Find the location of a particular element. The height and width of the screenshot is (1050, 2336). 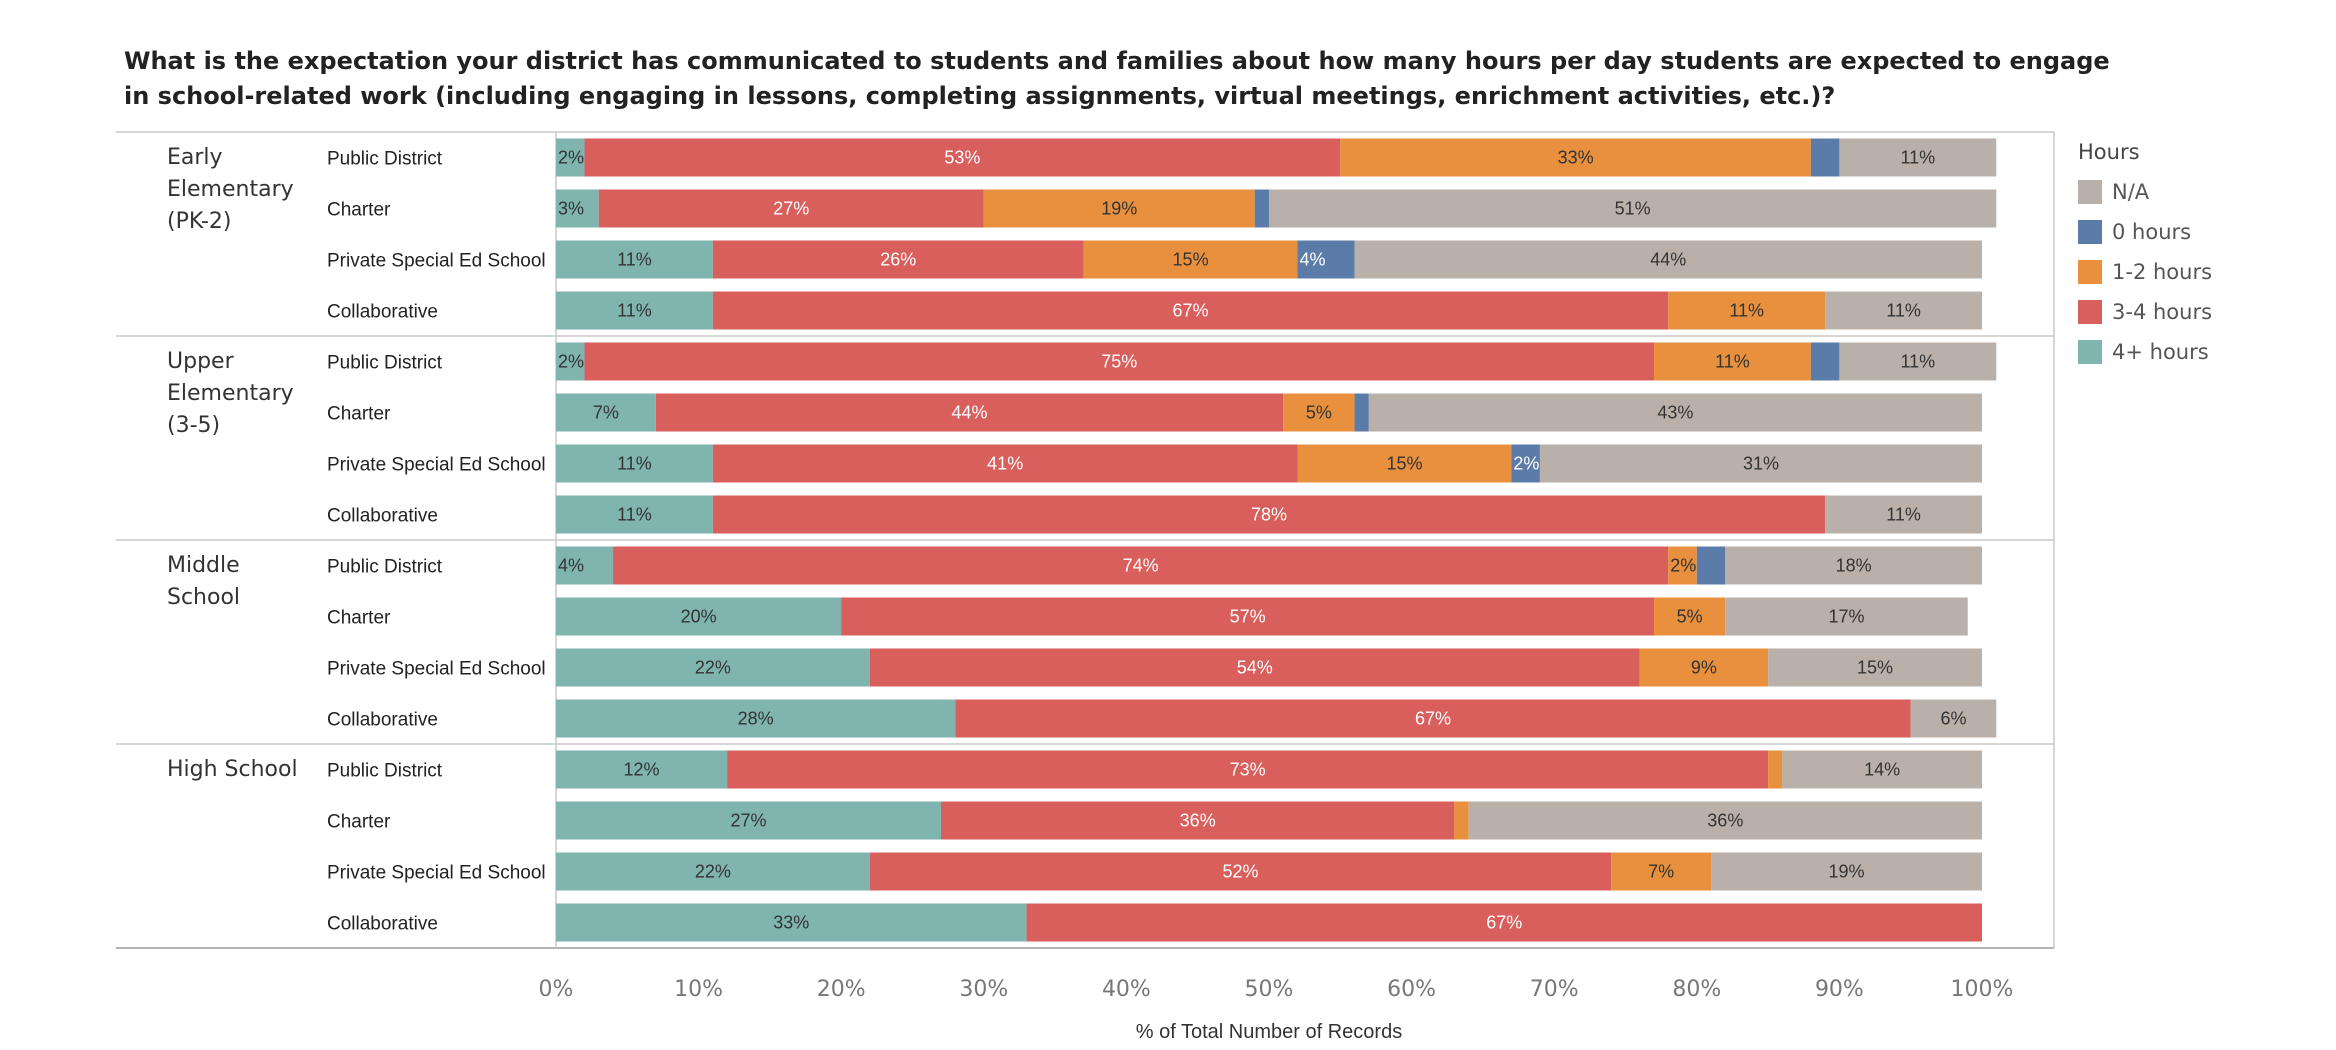

data-label: 57% is located at coordinates (1248, 617).